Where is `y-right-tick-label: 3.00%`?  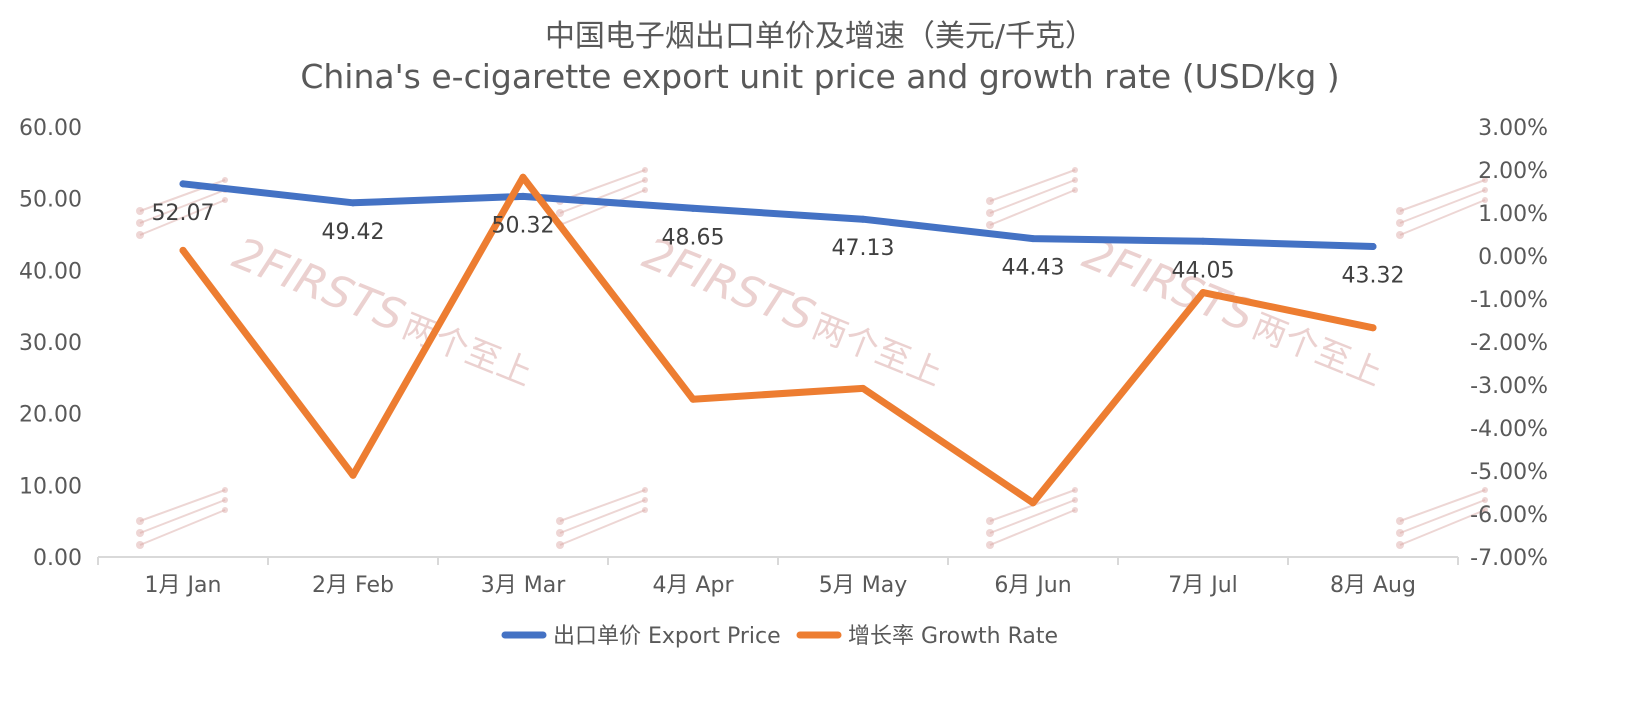 y-right-tick-label: 3.00% is located at coordinates (1513, 128).